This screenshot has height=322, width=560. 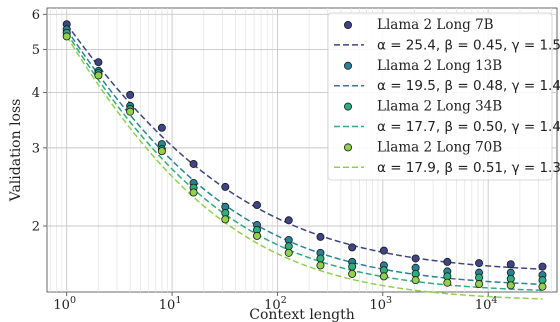 I want to click on x-tick-labels: 10⁰ 10¹ 10² 10³ 10⁴, so click(x=275, y=302).